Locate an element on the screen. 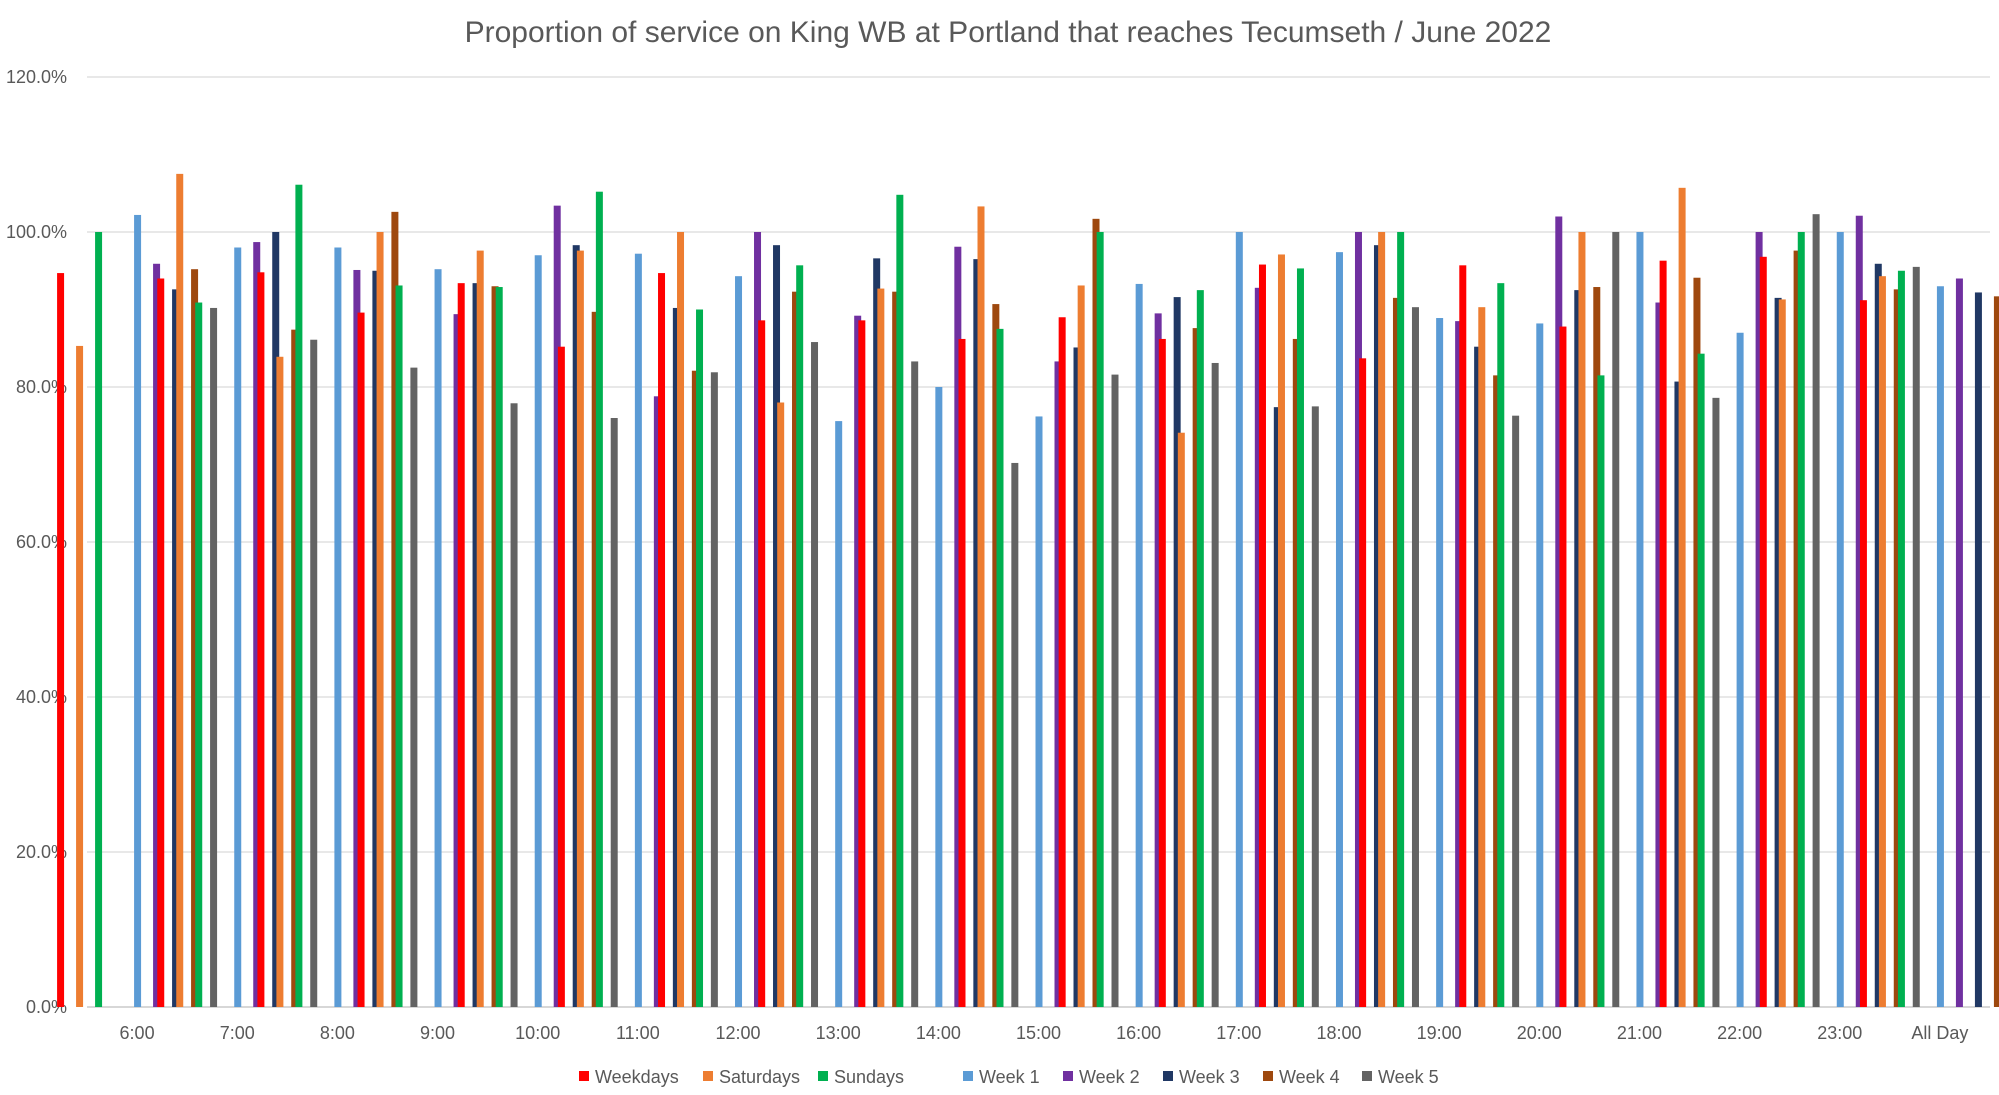 The height and width of the screenshot is (1095, 1999). x-tick-label: 12:00 is located at coordinates (738, 1033).